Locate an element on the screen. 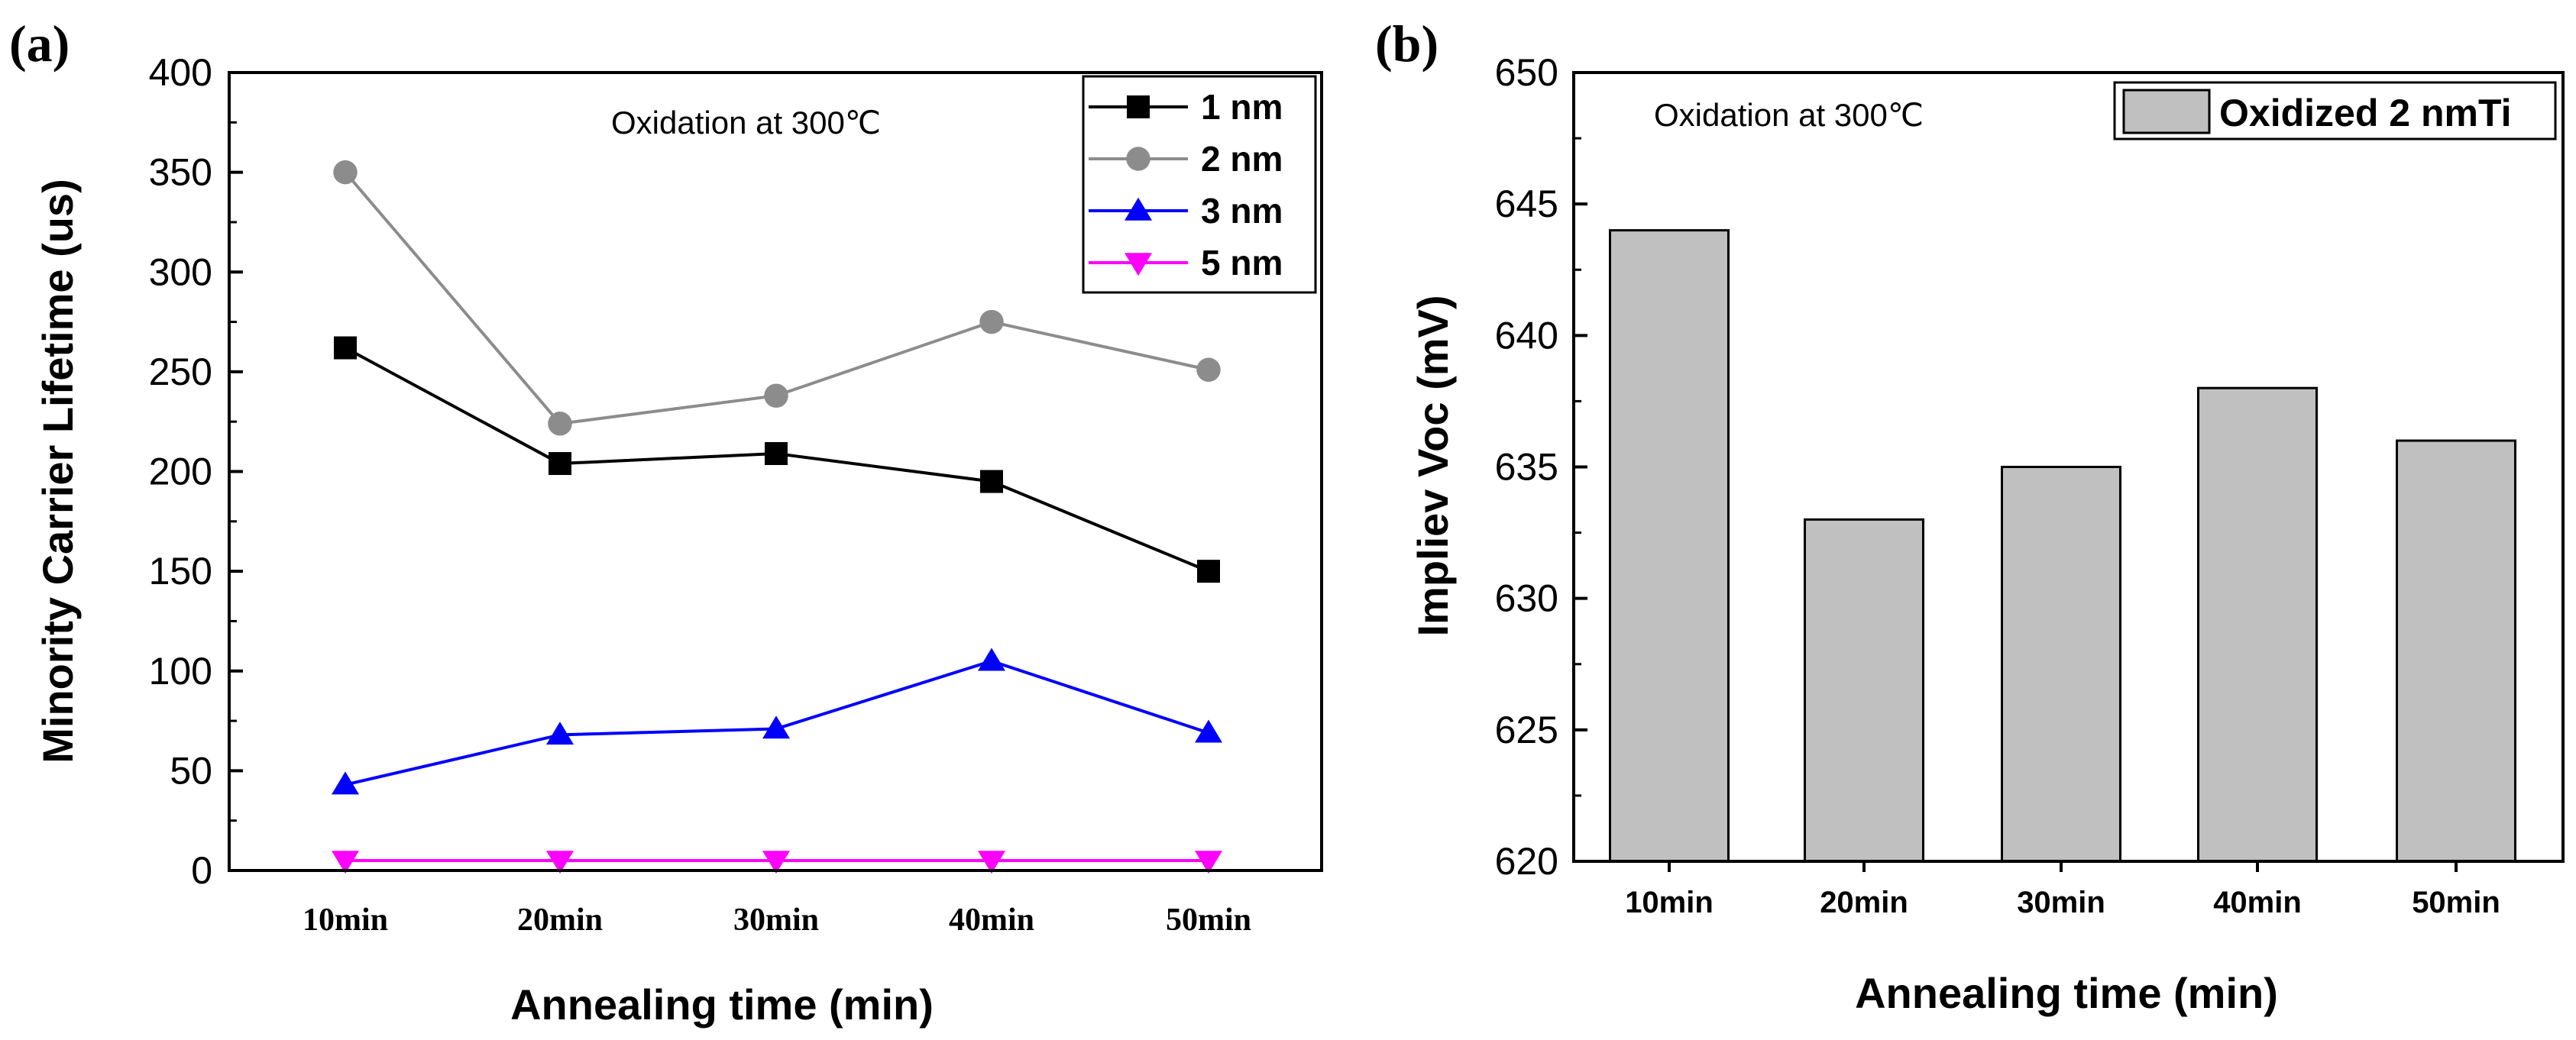  a-legend-label: 2 nm is located at coordinates (1242, 159).